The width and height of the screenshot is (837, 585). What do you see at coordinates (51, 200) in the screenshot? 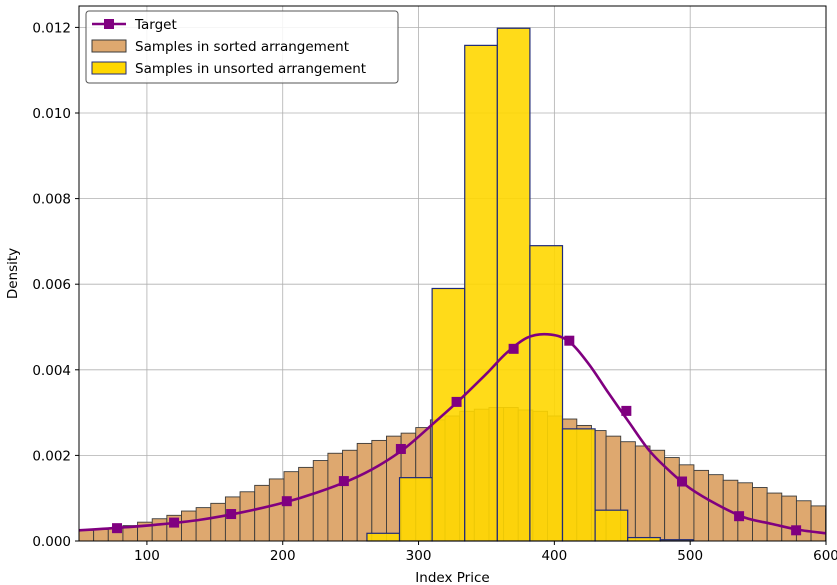
I see `y-tick-label: 0.008` at bounding box center [51, 200].